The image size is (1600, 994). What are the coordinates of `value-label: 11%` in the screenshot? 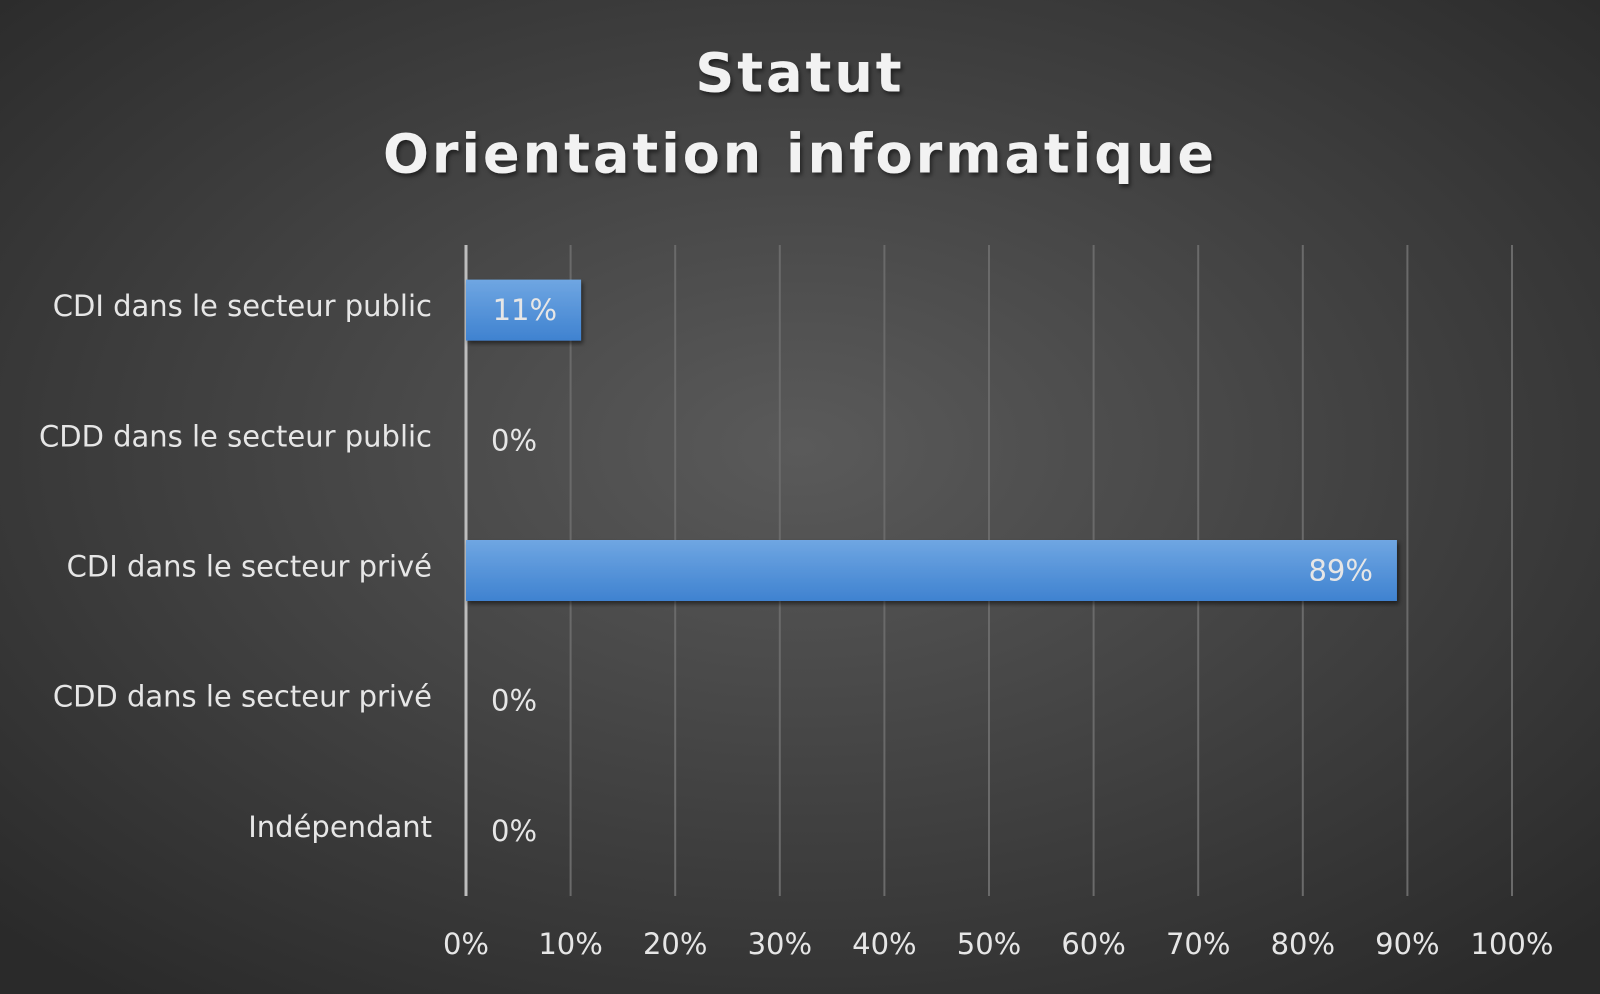 It's located at (525, 310).